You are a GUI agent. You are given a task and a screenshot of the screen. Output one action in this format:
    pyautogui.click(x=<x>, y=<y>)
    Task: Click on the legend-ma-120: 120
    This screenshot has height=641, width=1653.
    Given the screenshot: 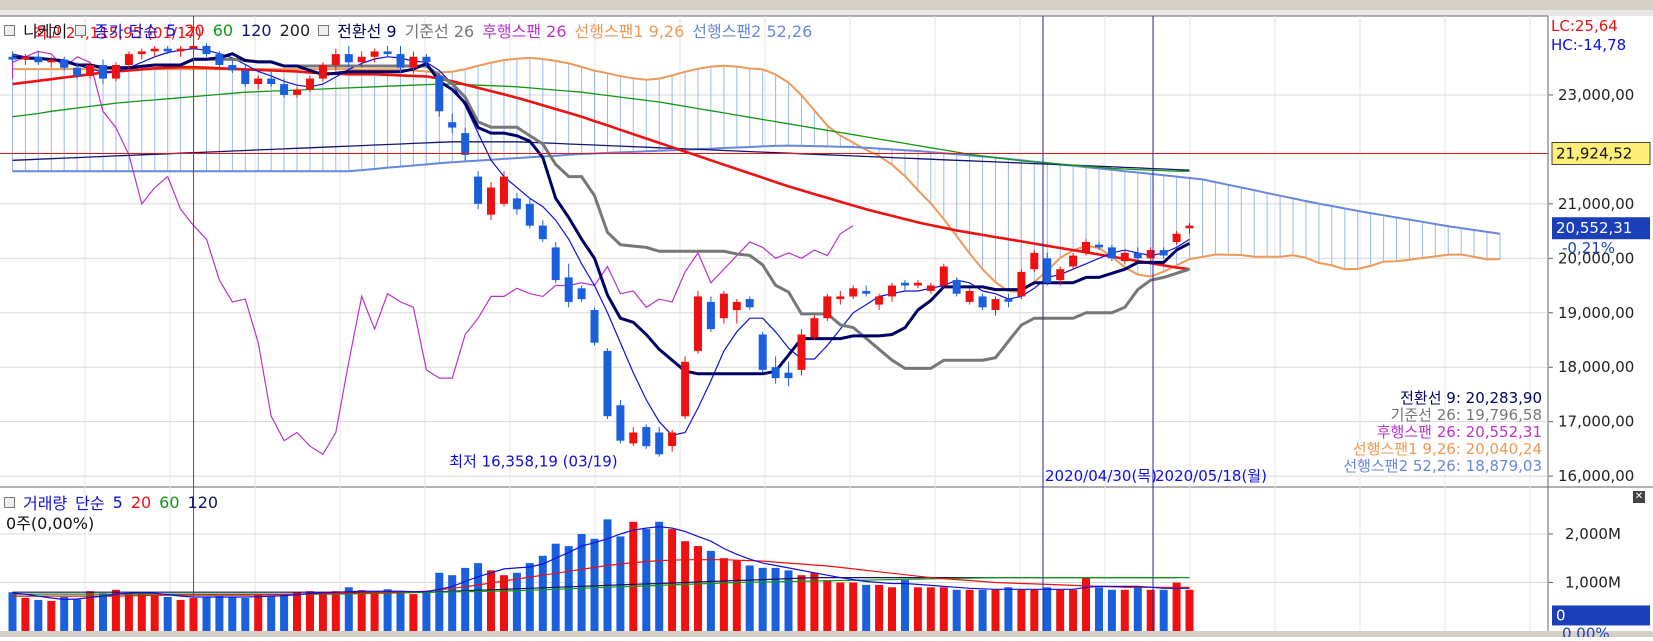 What is the action you would take?
    pyautogui.click(x=256, y=30)
    